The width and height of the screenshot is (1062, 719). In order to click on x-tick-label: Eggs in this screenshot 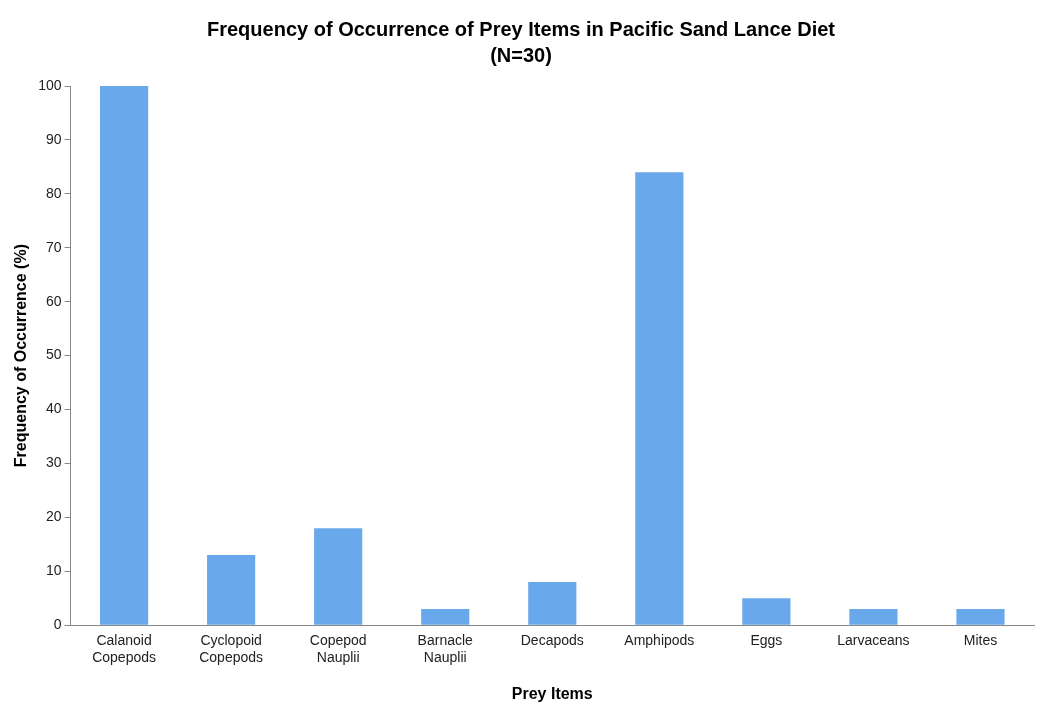, I will do `click(766, 640)`.